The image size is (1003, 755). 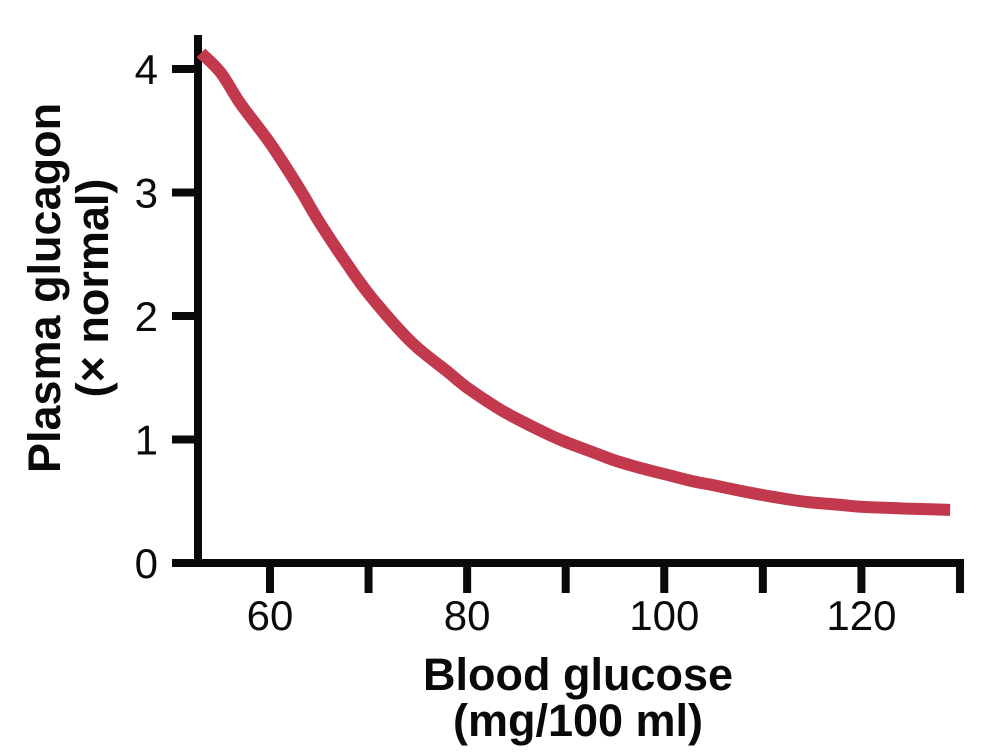 What do you see at coordinates (146, 440) in the screenshot?
I see `y-tick-label-1: 1` at bounding box center [146, 440].